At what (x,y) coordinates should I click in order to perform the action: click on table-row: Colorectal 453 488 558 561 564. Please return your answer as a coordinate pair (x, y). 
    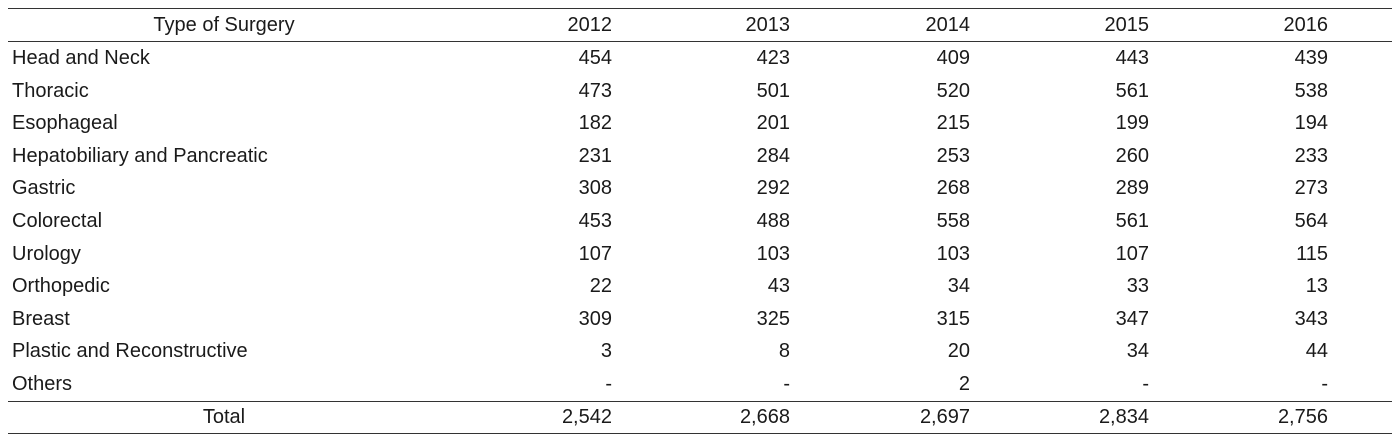
    Looking at the image, I should click on (700, 221).